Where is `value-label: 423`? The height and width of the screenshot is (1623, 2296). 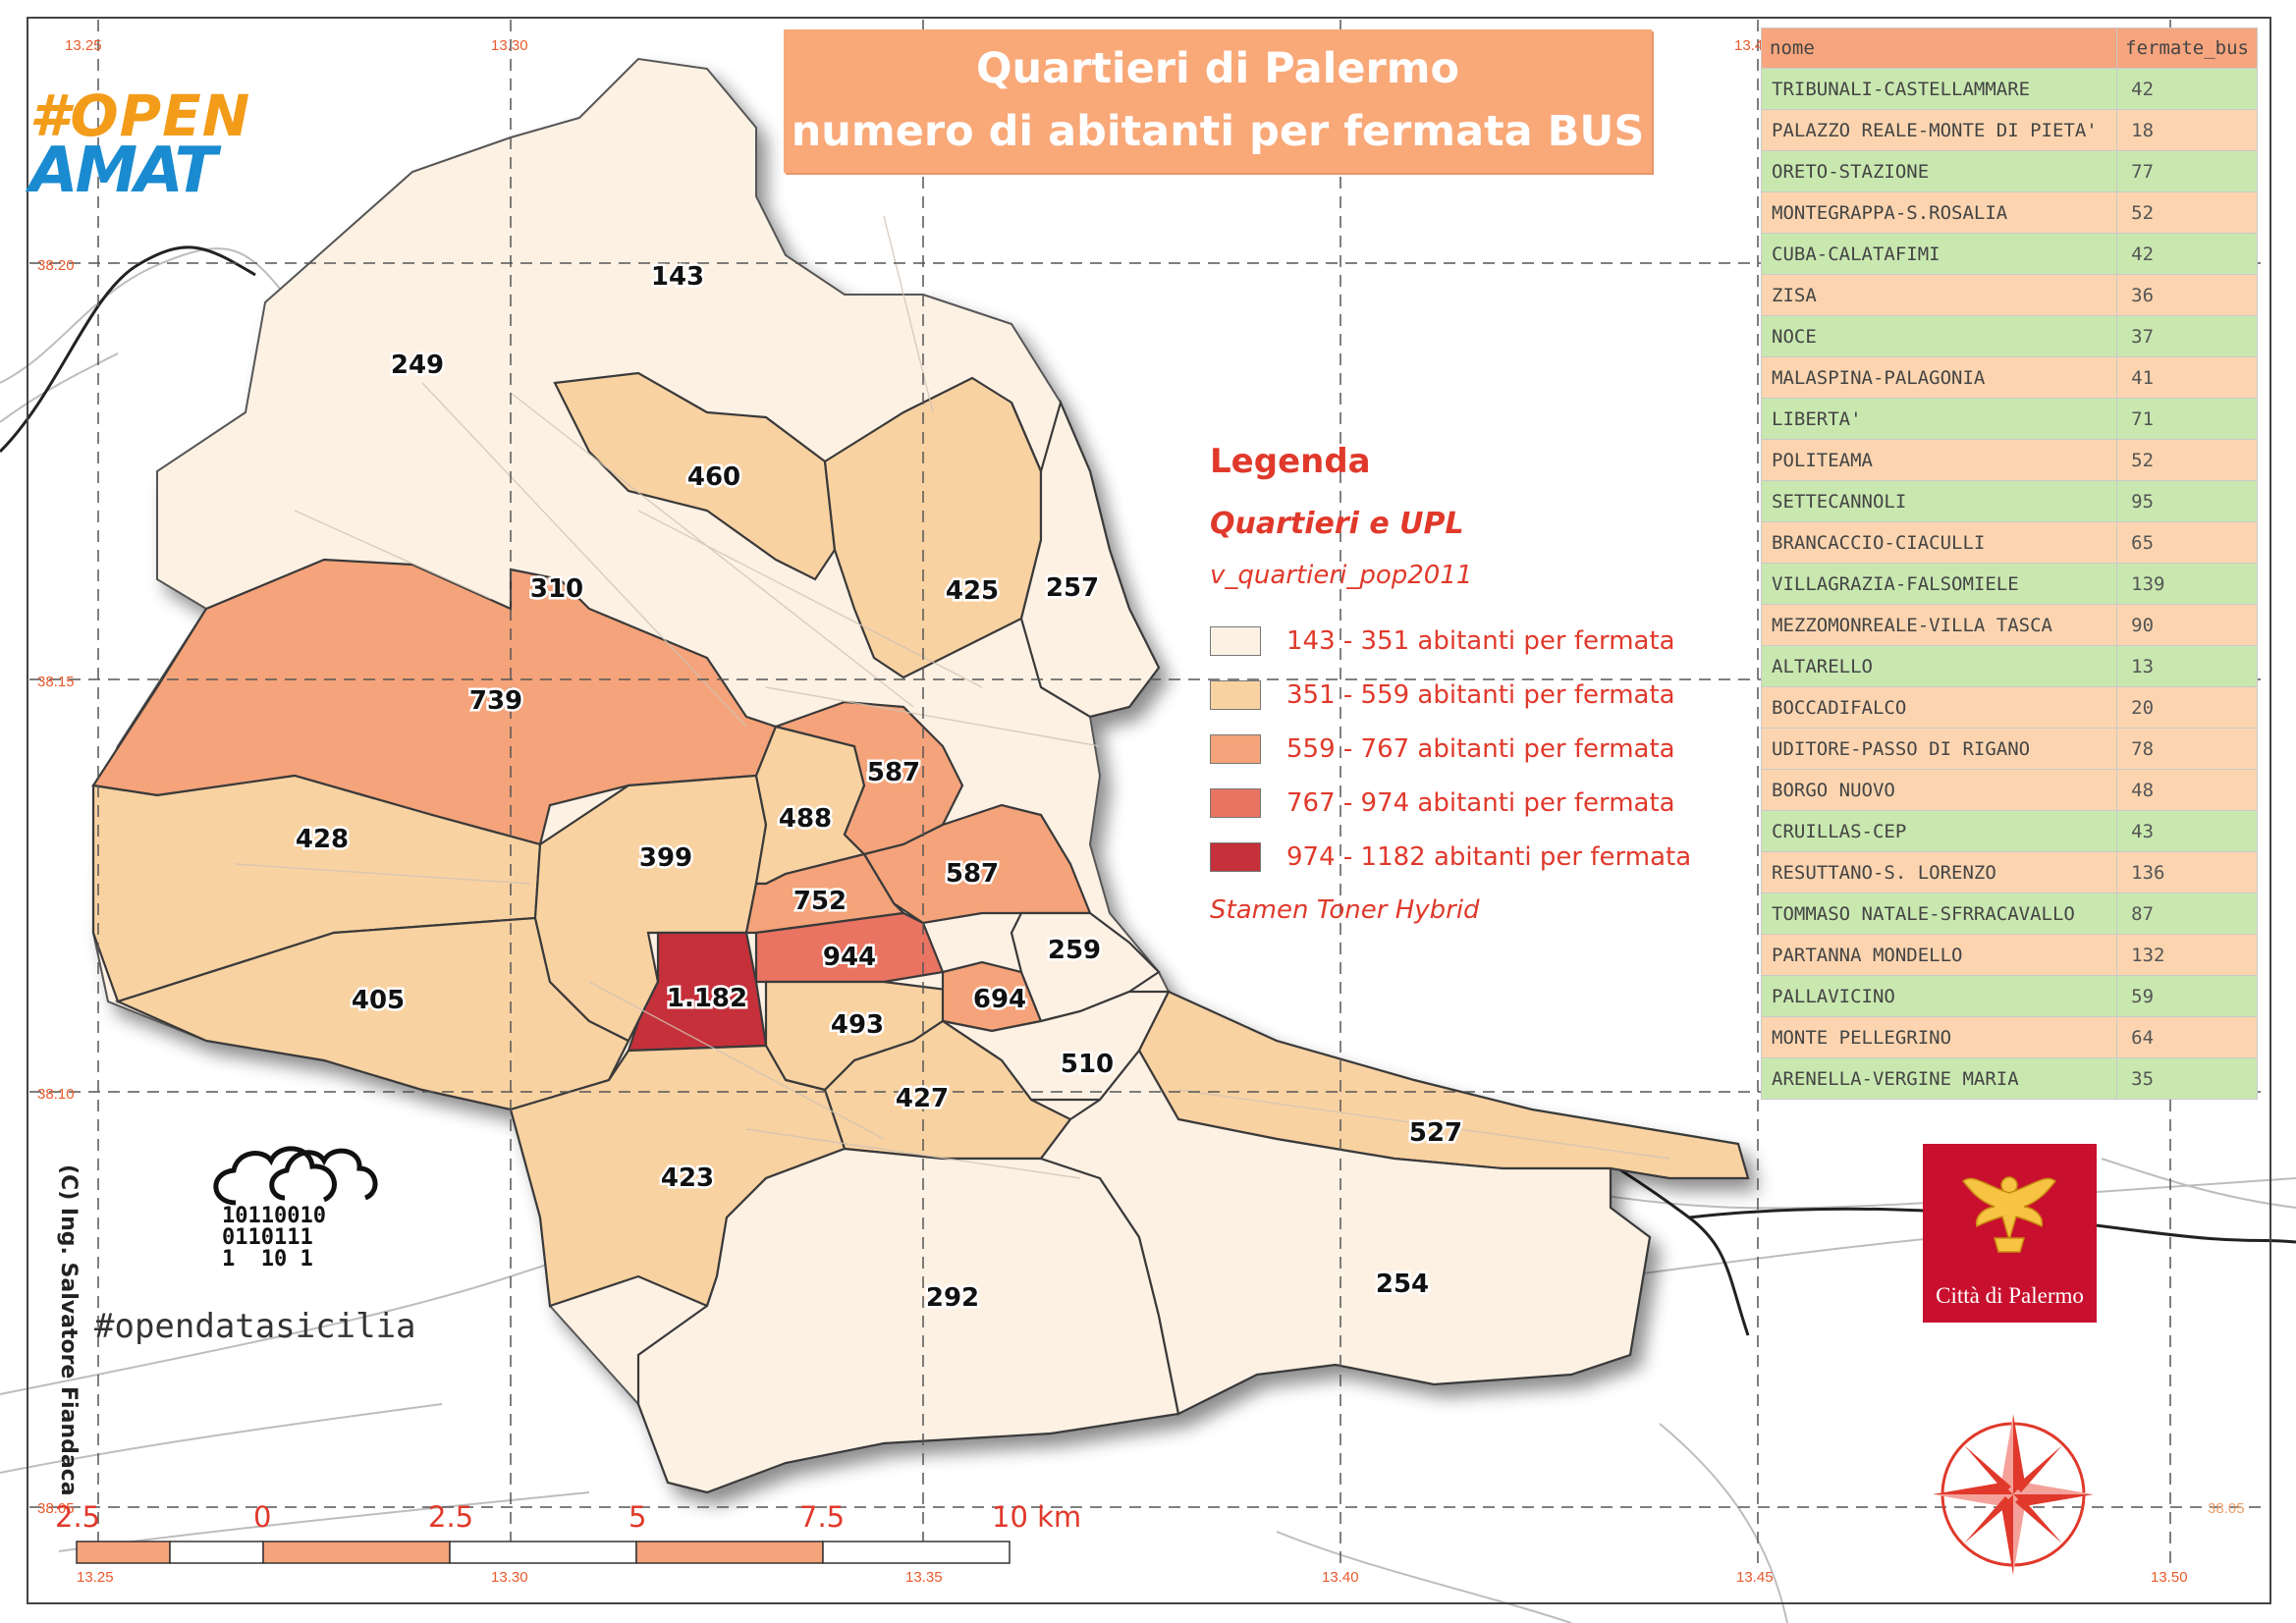 value-label: 423 is located at coordinates (687, 1178).